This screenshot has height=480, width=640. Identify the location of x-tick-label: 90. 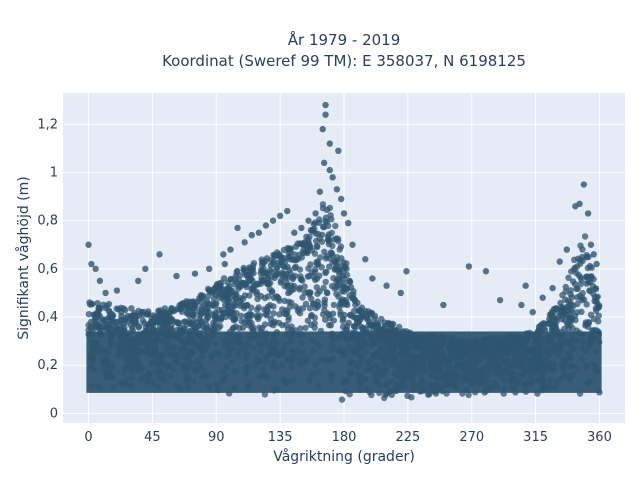
(216, 437).